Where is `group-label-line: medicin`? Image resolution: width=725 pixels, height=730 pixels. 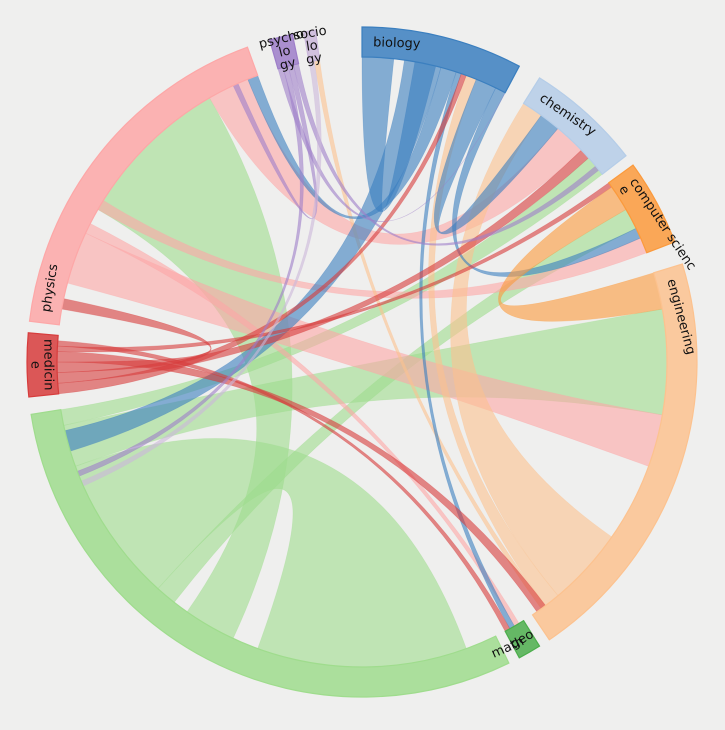
group-label-line: medicin is located at coordinates (47, 365).